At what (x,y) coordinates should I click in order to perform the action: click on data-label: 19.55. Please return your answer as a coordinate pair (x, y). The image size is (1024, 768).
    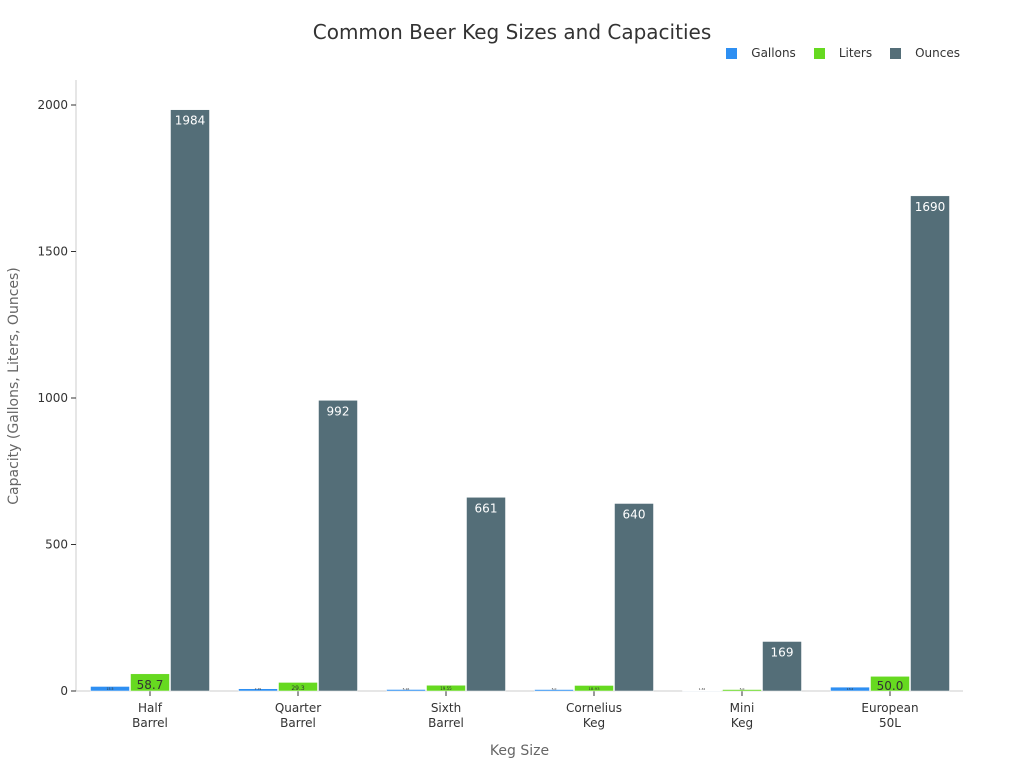
    Looking at the image, I should click on (446, 688).